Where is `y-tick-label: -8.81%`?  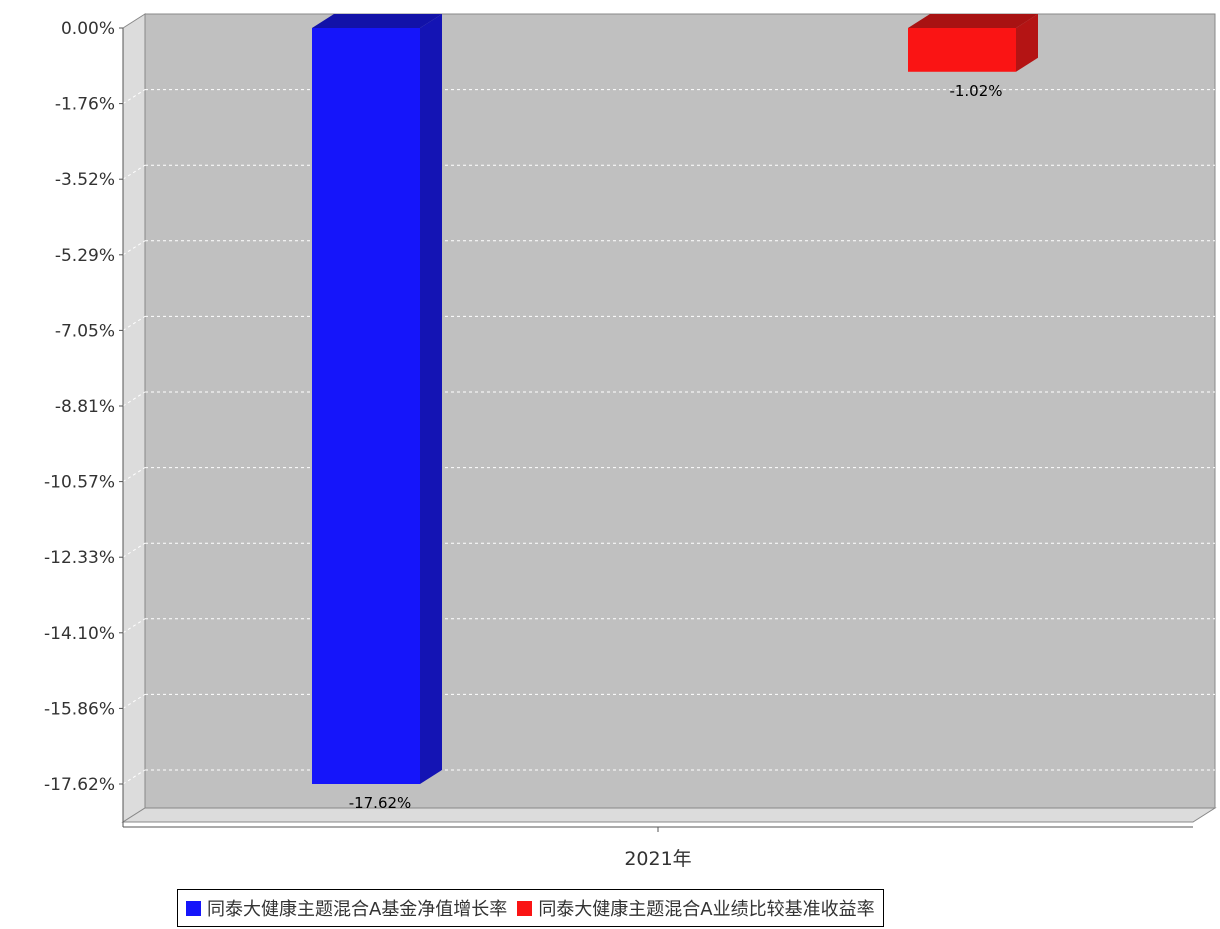 y-tick-label: -8.81% is located at coordinates (85, 407).